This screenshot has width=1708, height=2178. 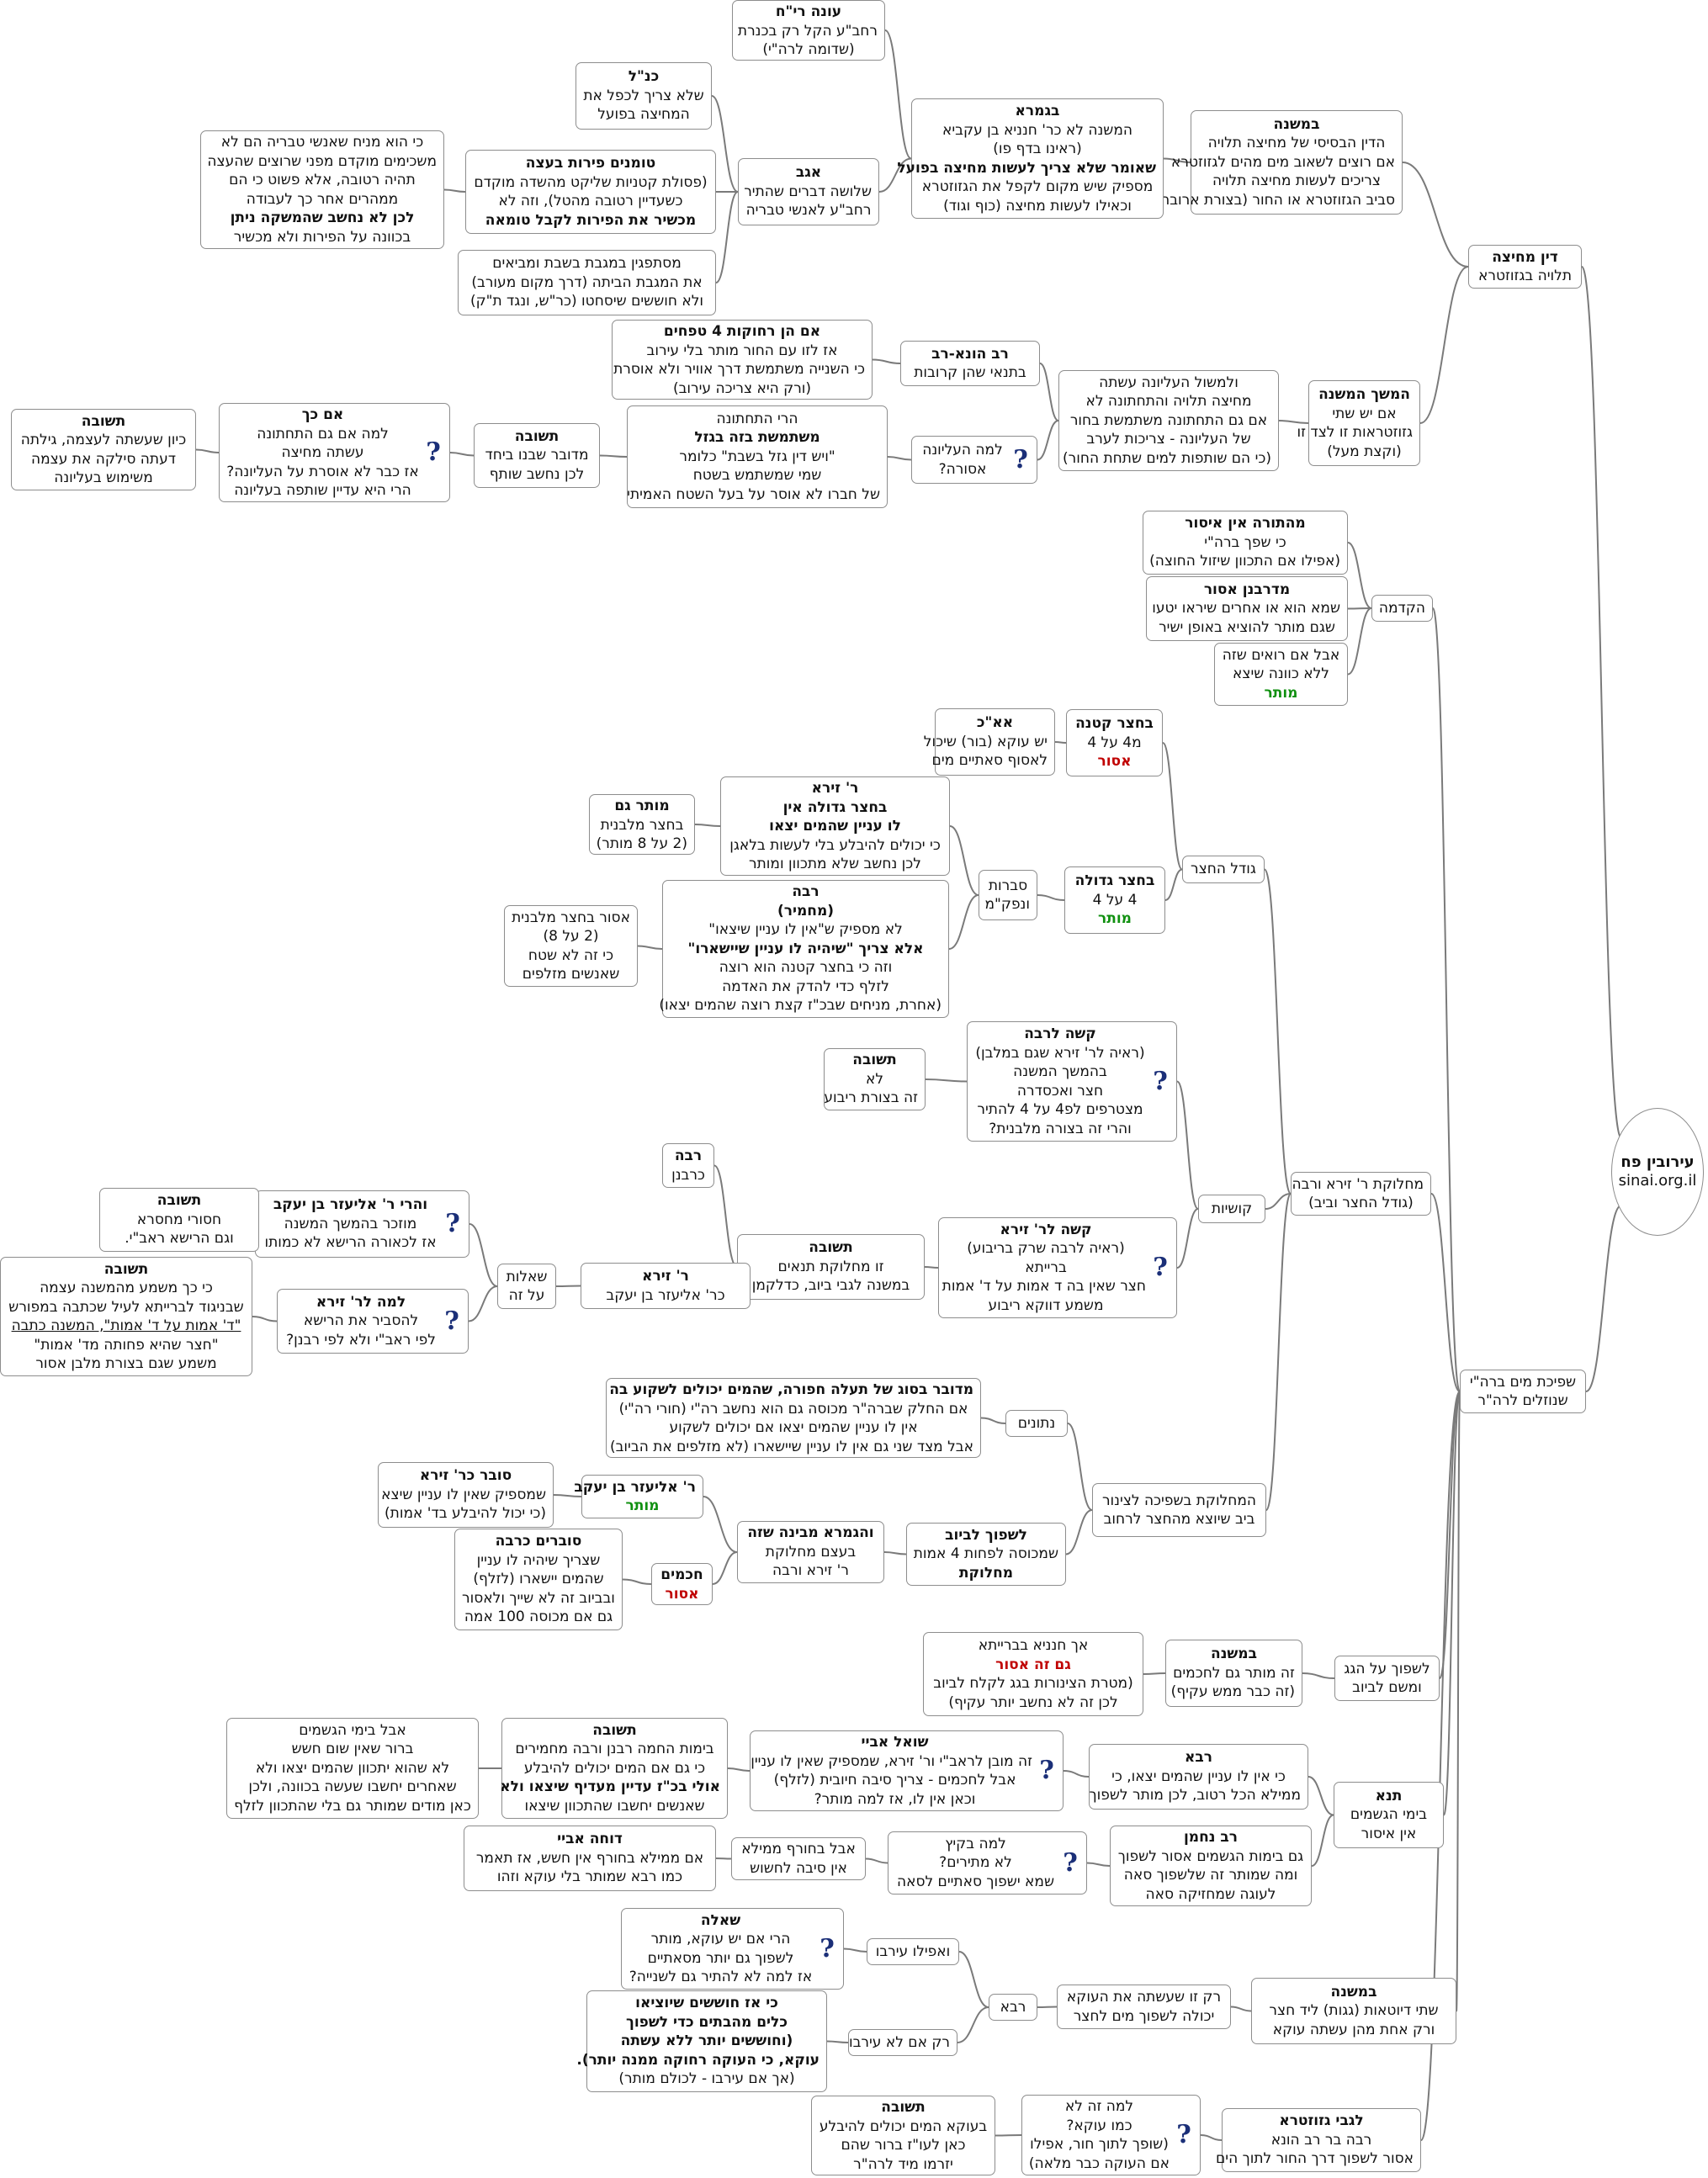 What do you see at coordinates (811, 1552) in the screenshot?
I see `node-vehagemara: והגמרא מבינה שזה בעצם מחלוקת ר' זירא ורבה` at bounding box center [811, 1552].